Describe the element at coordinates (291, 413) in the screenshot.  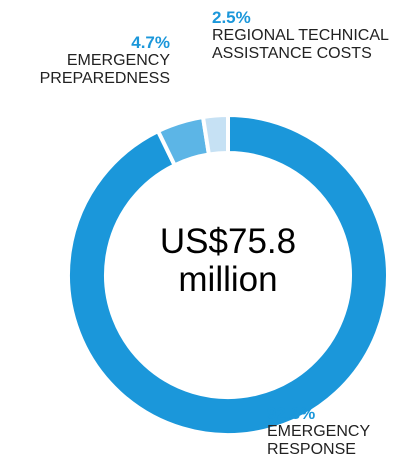
I see `value-label: 92.8%` at that location.